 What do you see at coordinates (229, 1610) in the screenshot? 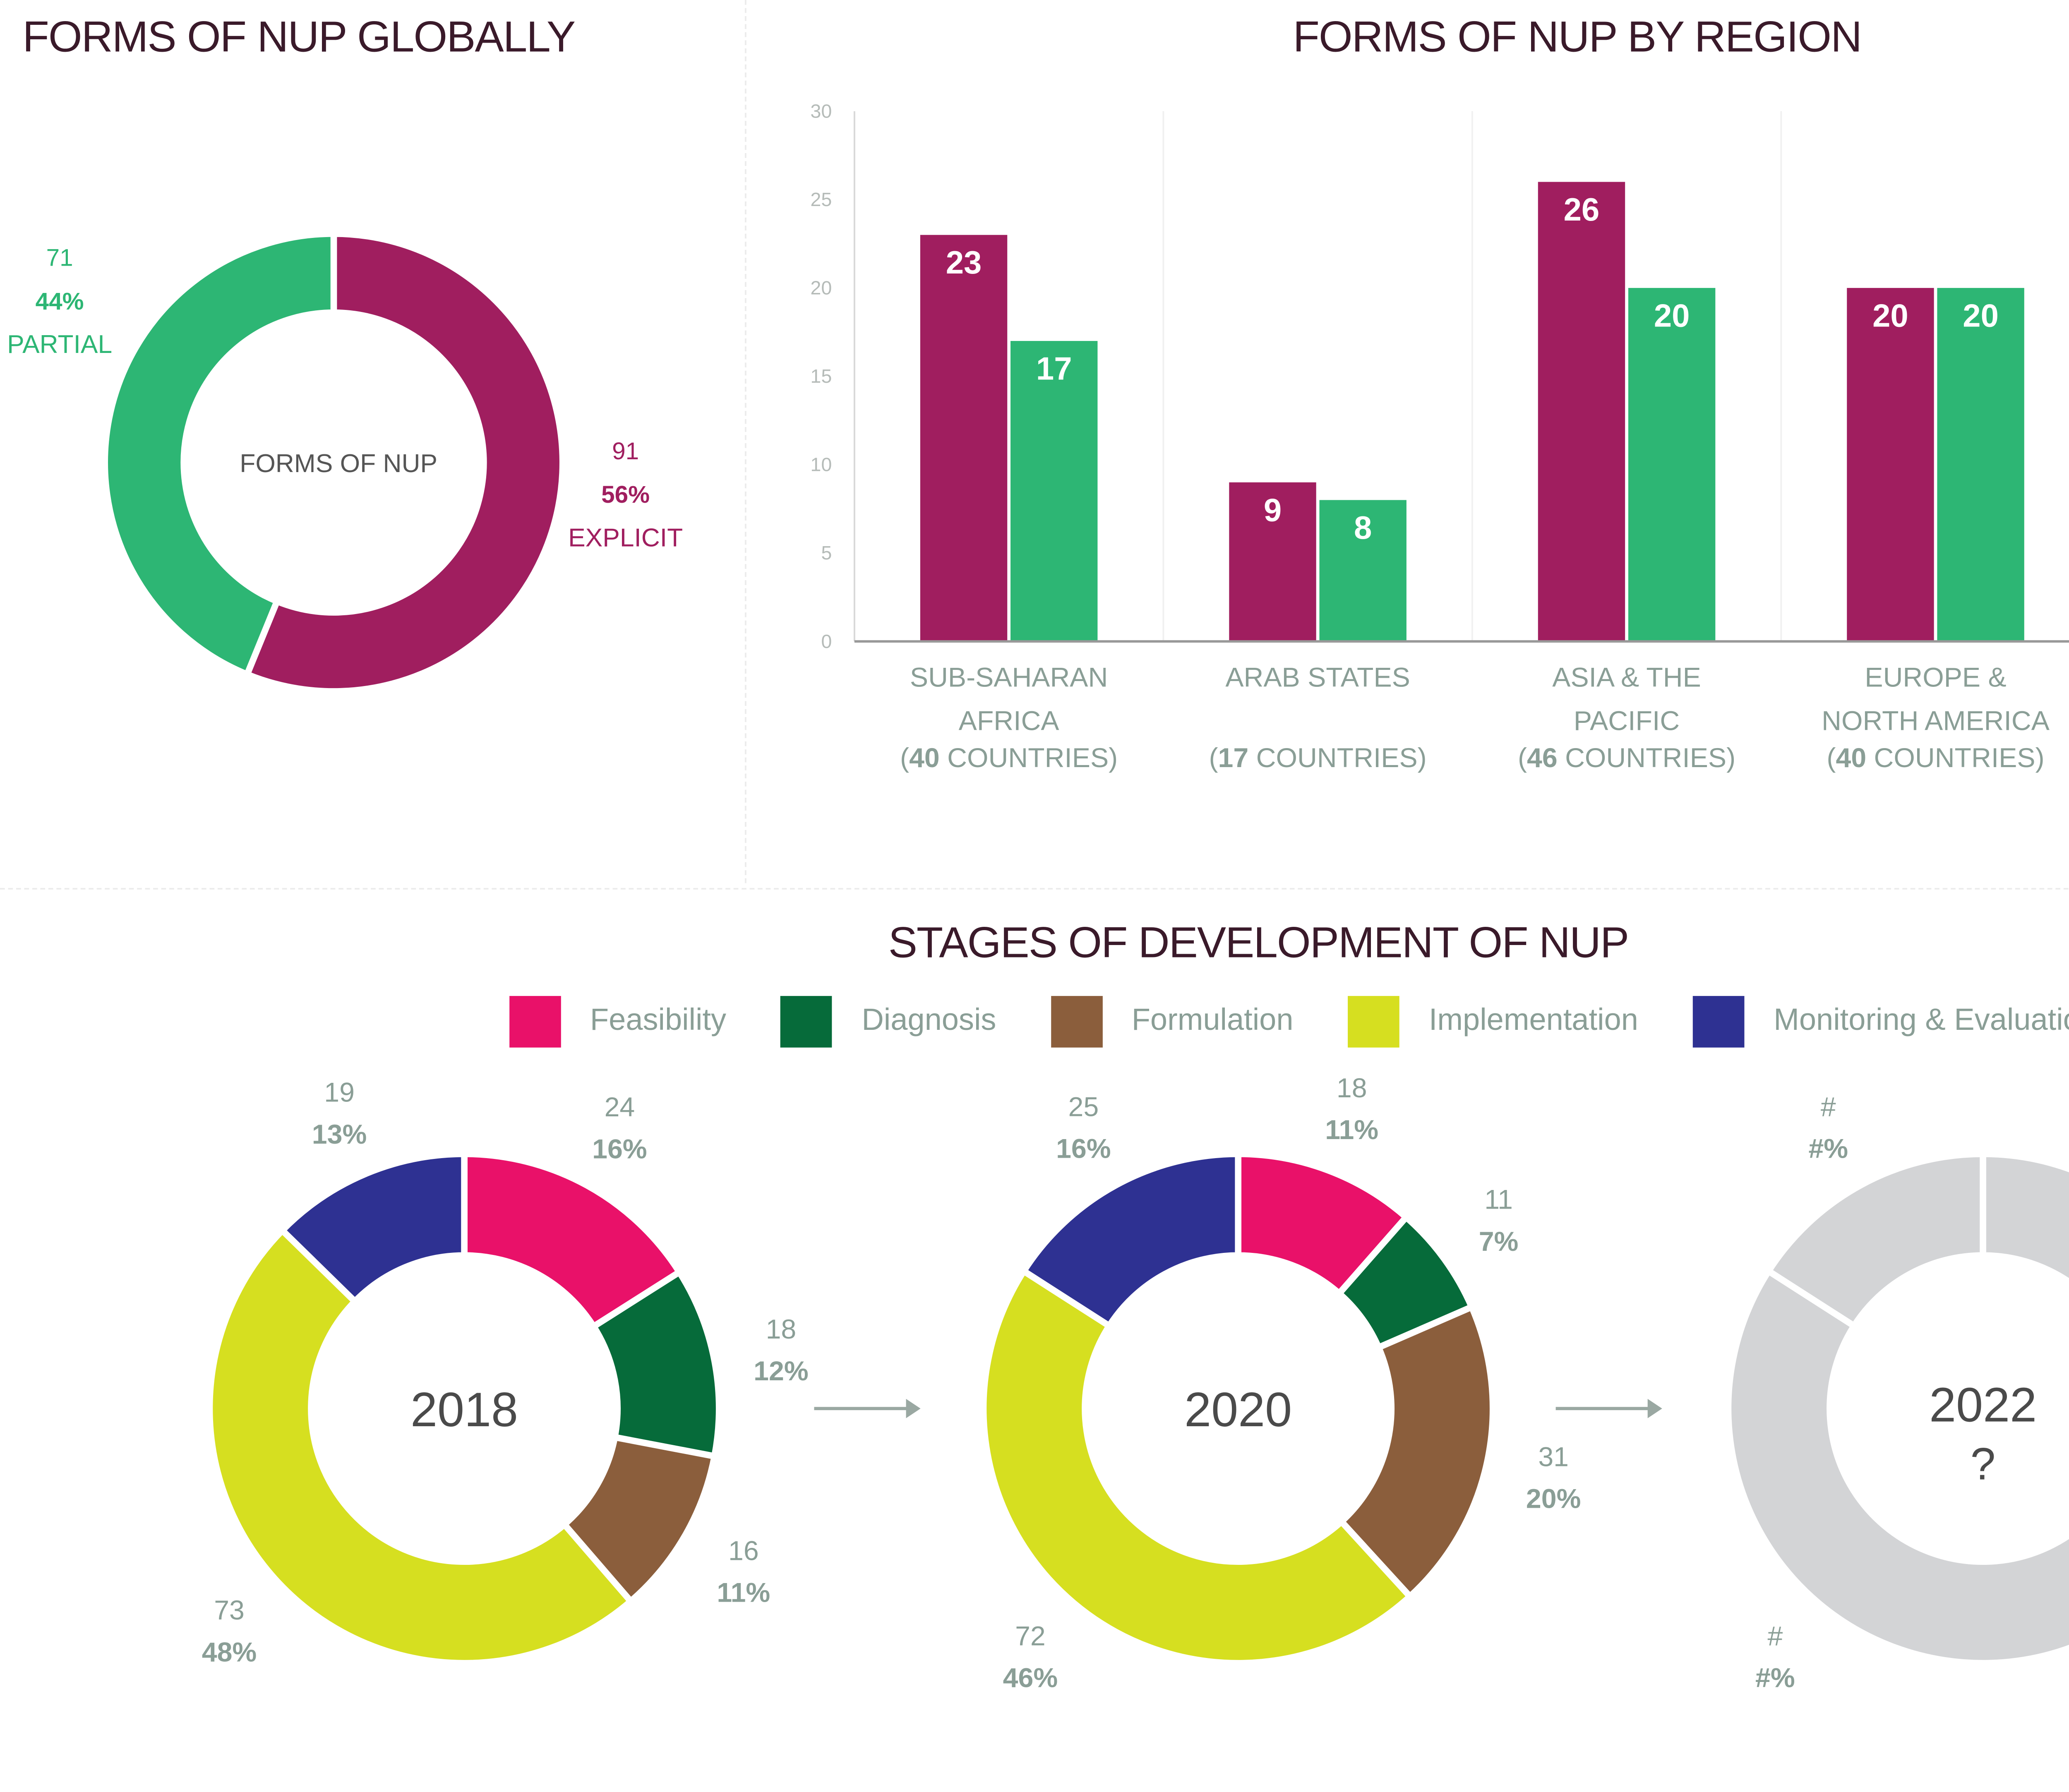
I see `slice-count-label: 73` at bounding box center [229, 1610].